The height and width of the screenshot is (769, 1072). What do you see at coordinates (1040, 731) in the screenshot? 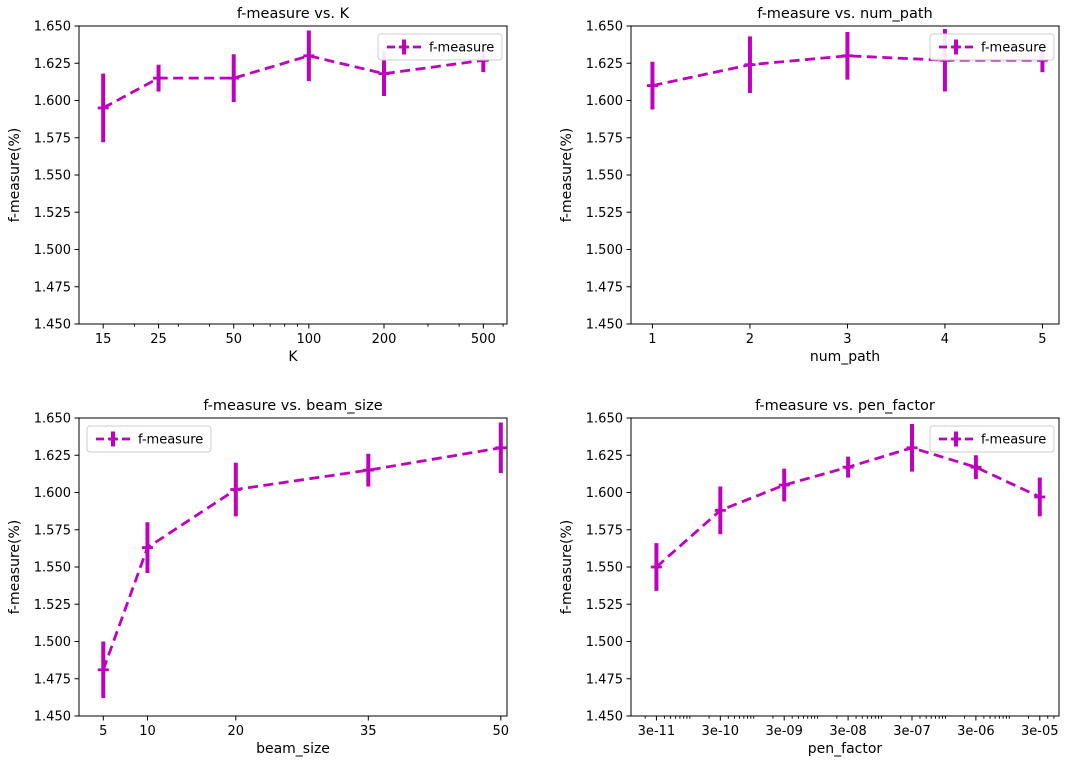
I see `x-tick-label: 3e-05` at bounding box center [1040, 731].